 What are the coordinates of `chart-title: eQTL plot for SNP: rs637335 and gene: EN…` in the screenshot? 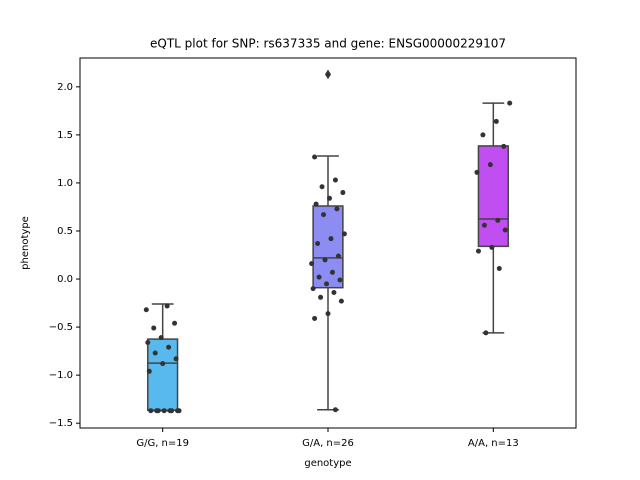 It's located at (328, 44).